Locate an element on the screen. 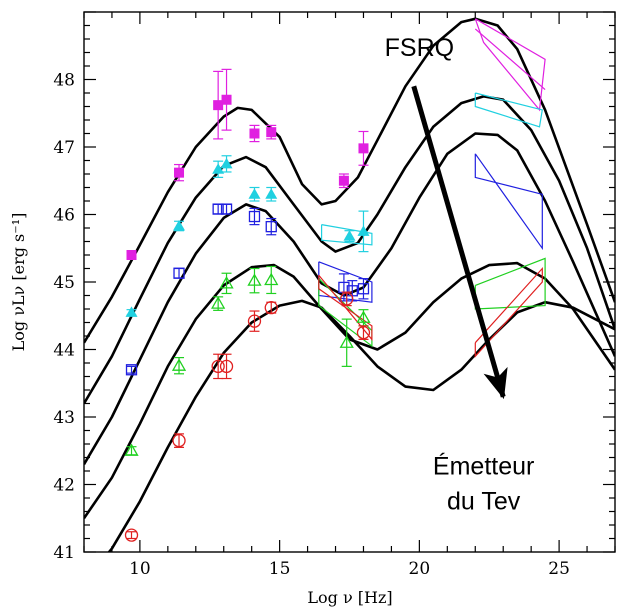  y-tick-label: 43 is located at coordinates (64, 418).